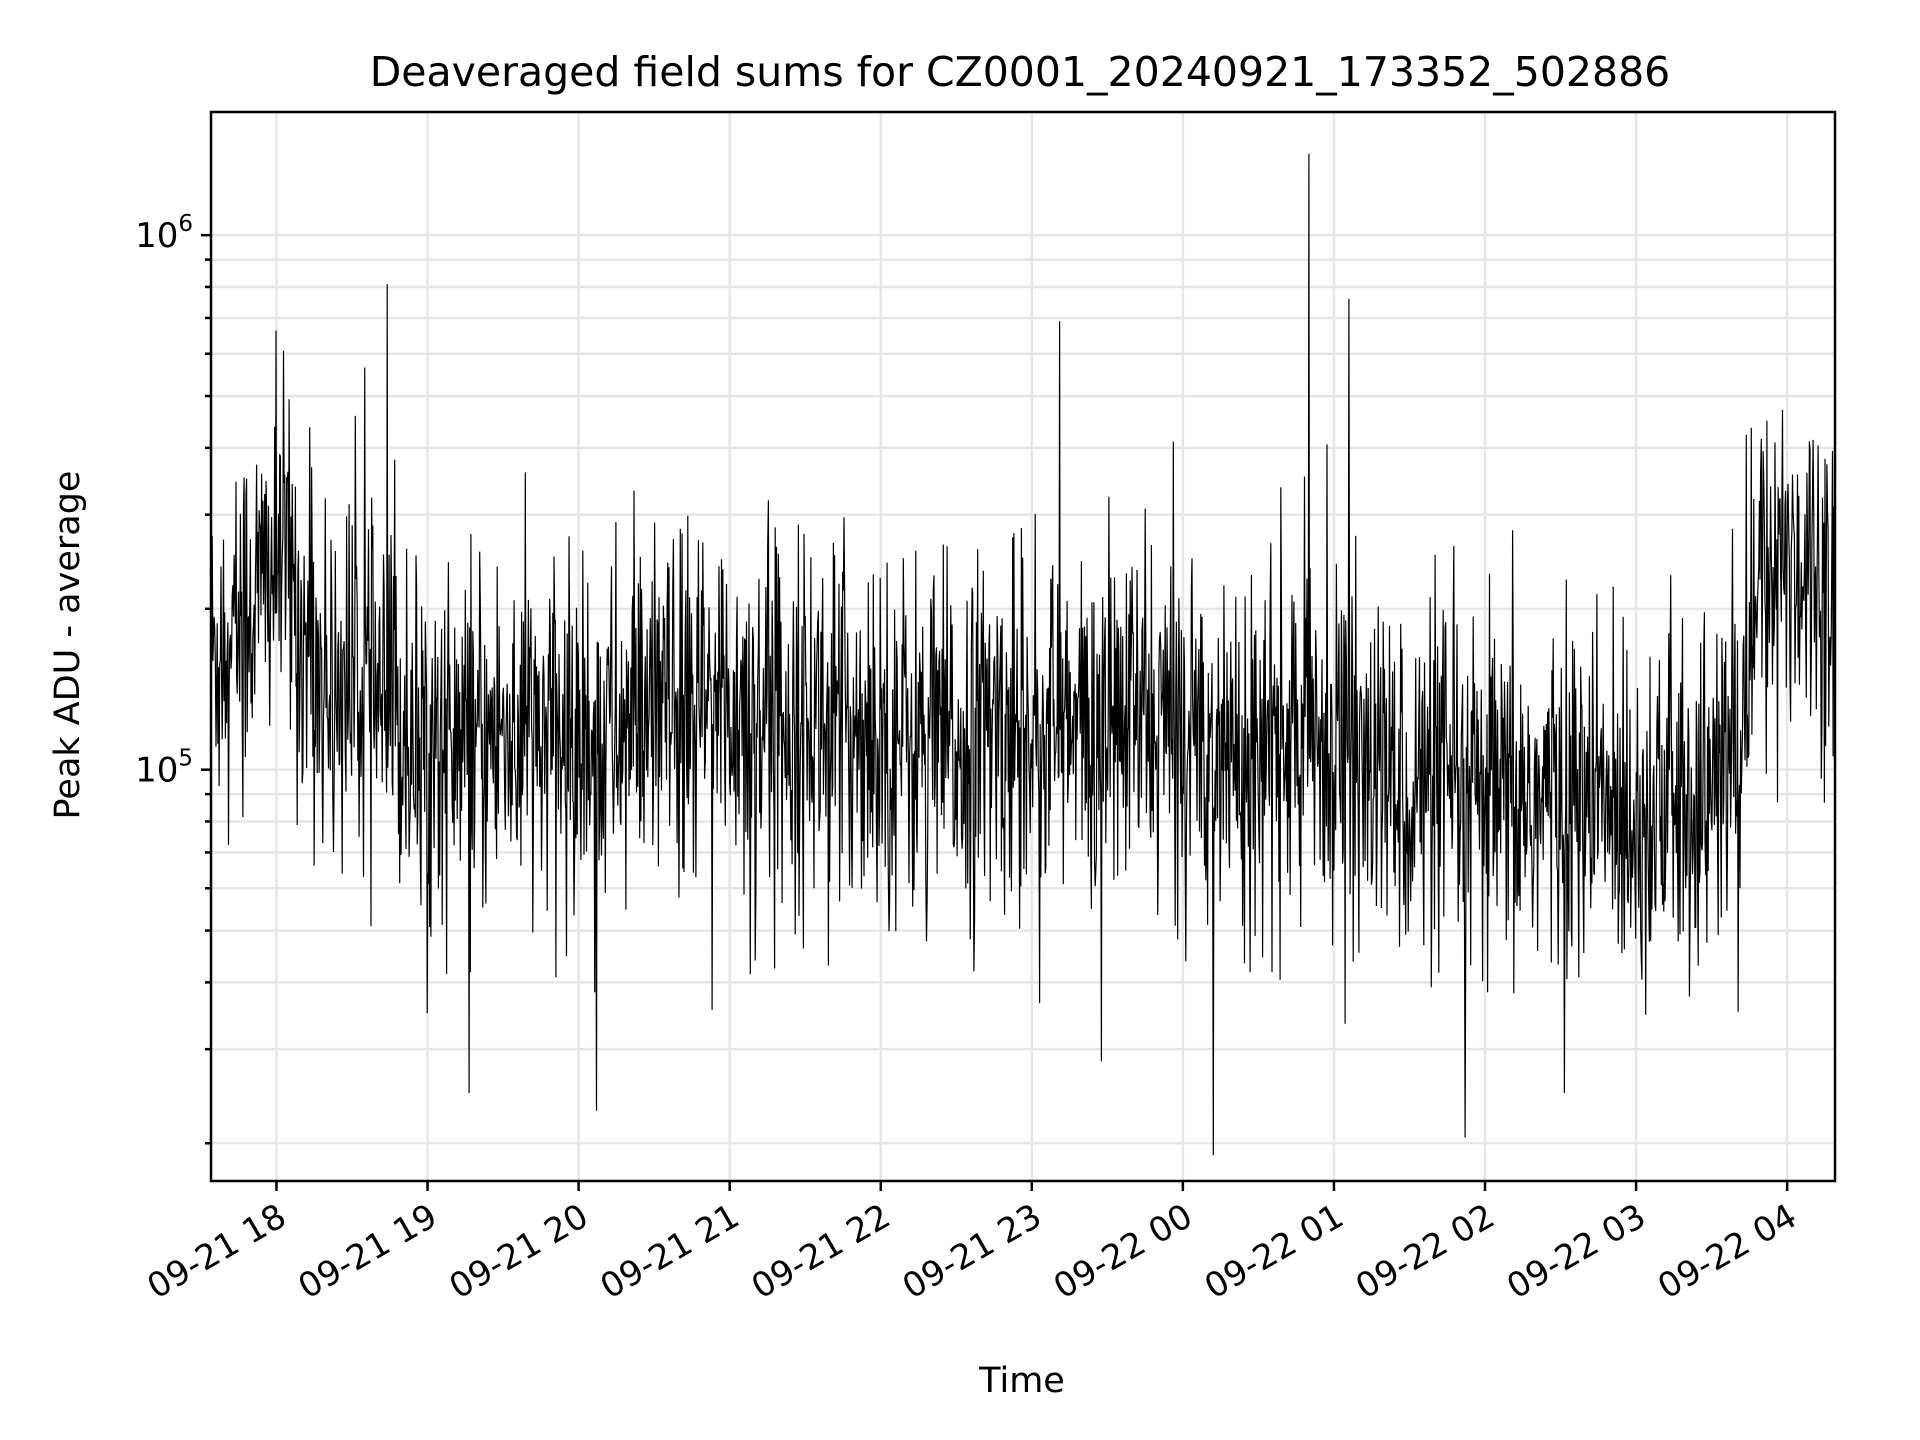 This screenshot has width=1920, height=1440. Describe the element at coordinates (670, 1251) in the screenshot. I see `x-tick-label: 09-21 21` at that location.